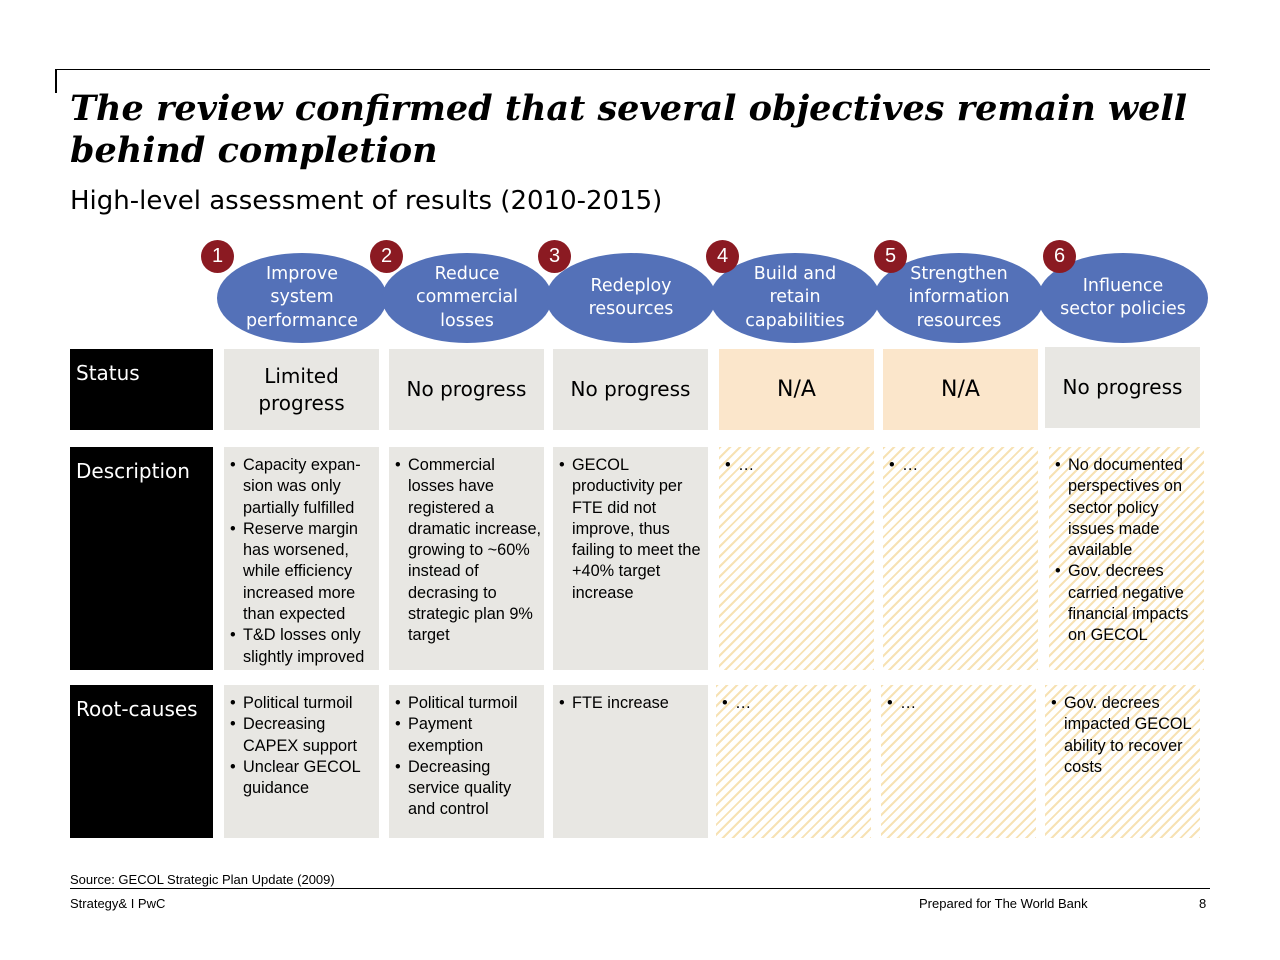 This screenshot has width=1280, height=960. Describe the element at coordinates (141, 389) in the screenshot. I see `row-header-status: Status` at that location.